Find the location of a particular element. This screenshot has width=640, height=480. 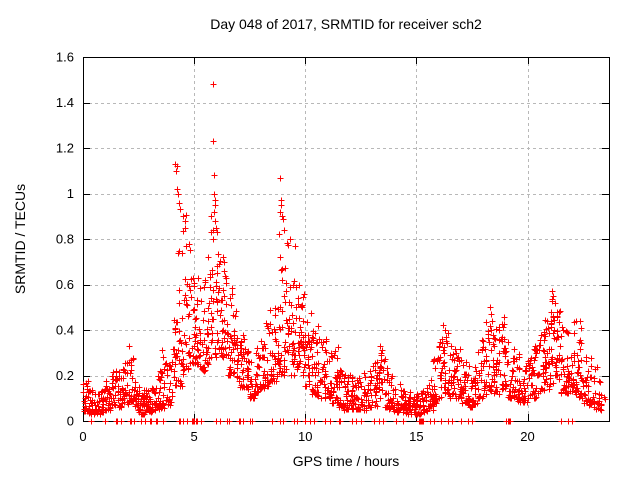

x-tick-label: 10 is located at coordinates (305, 436).